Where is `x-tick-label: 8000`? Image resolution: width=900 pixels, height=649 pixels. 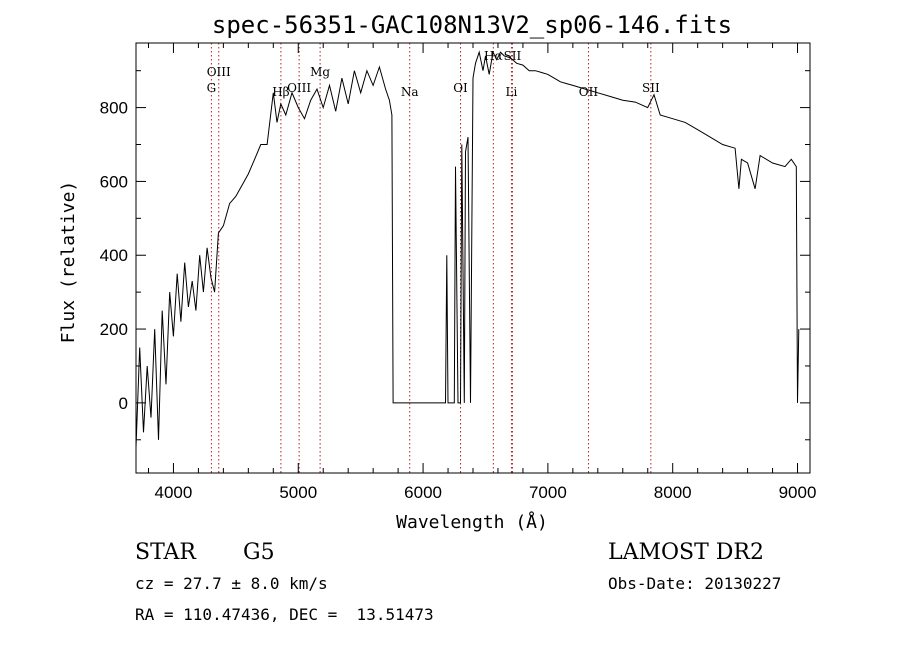 x-tick-label: 8000 is located at coordinates (673, 492).